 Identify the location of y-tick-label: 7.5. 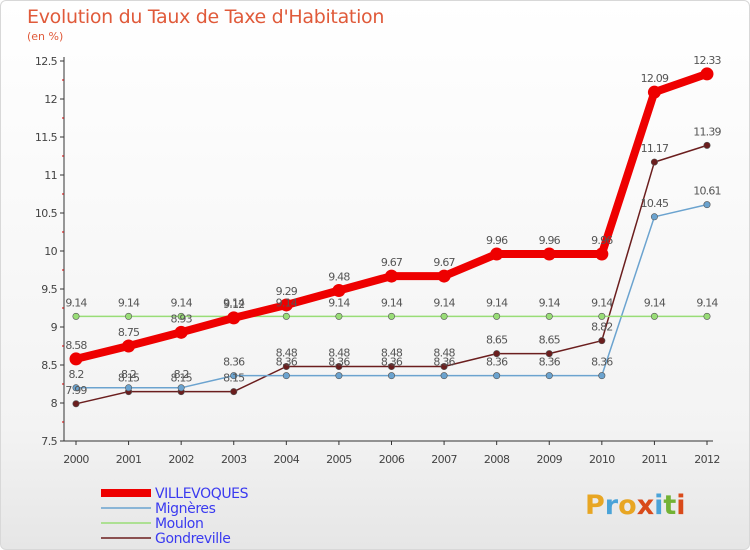
(49, 441).